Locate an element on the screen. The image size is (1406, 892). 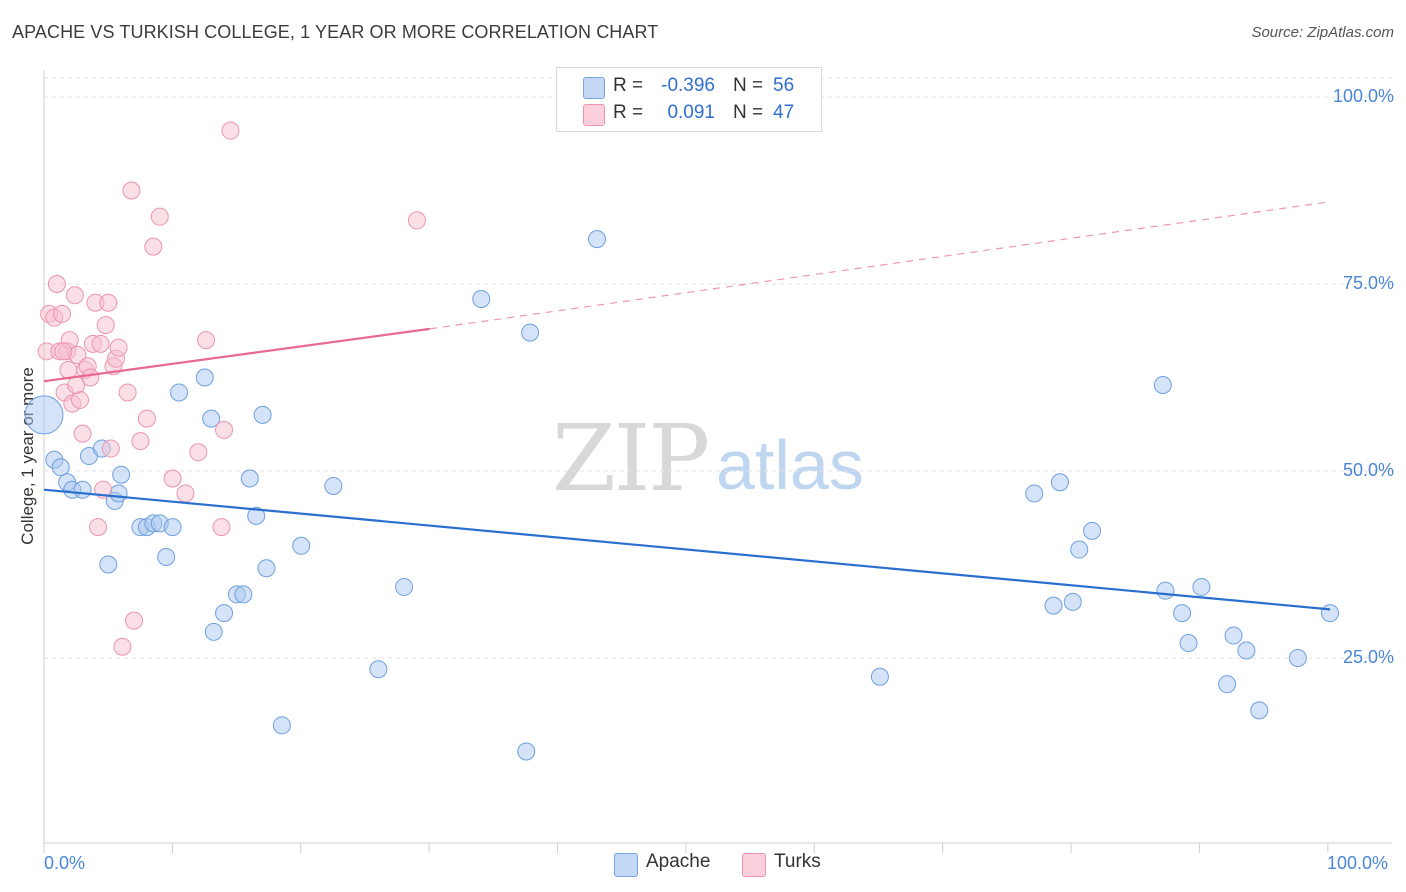
legend-swatch-turks is located at coordinates (594, 115).